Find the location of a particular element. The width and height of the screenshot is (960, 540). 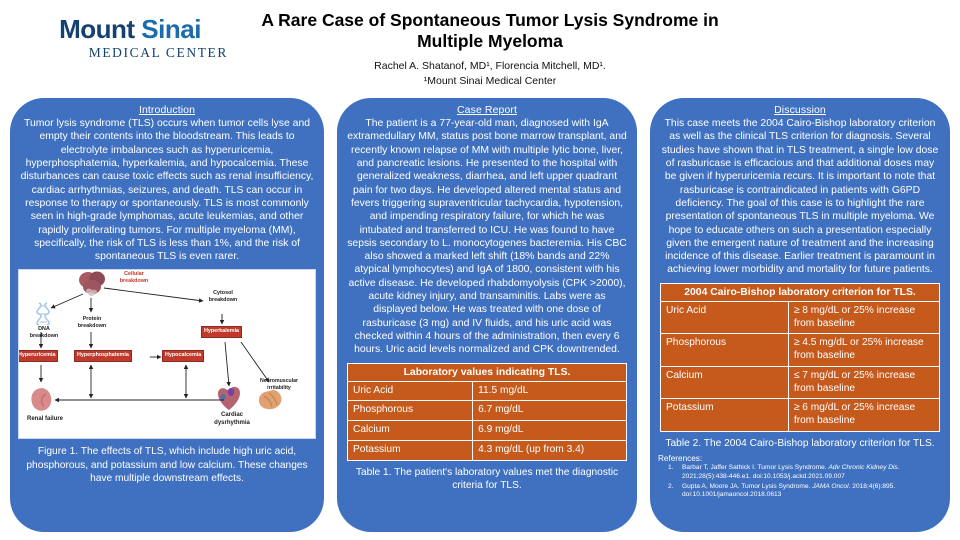

table1-value: 6.9 mg/dL is located at coordinates (501, 430).